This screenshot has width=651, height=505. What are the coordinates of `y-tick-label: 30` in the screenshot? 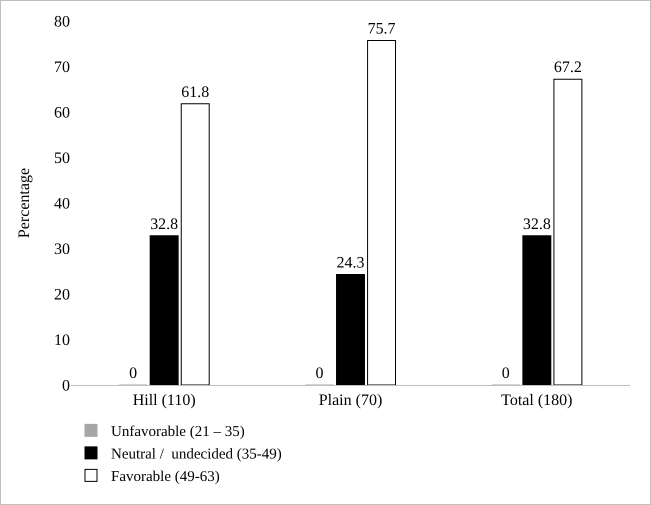 It's located at (62, 249).